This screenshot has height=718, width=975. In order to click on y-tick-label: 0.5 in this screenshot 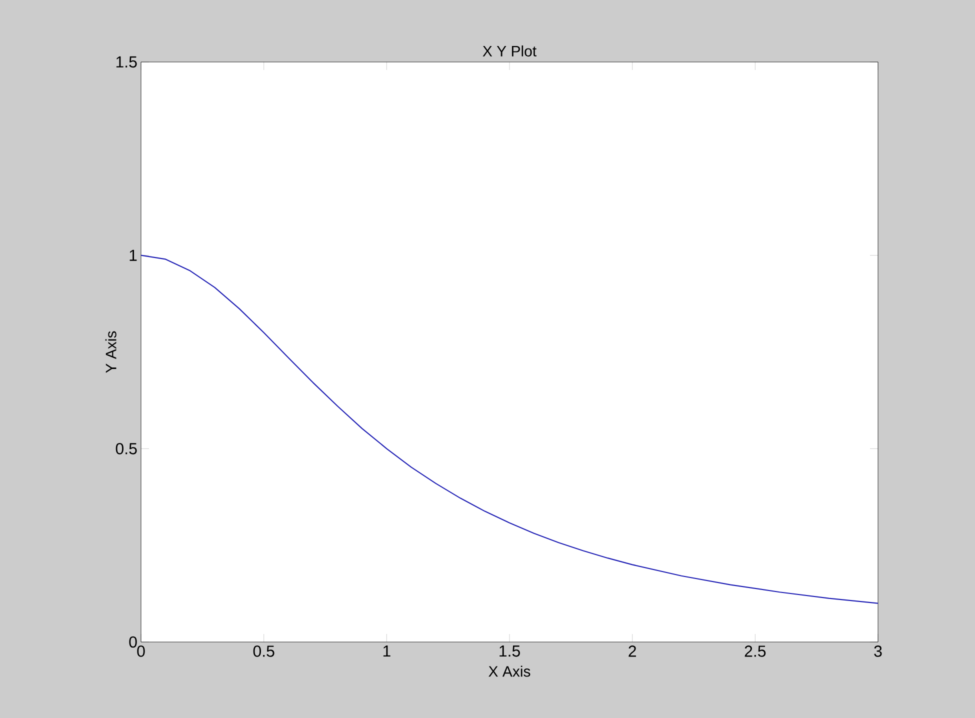, I will do `click(126, 448)`.